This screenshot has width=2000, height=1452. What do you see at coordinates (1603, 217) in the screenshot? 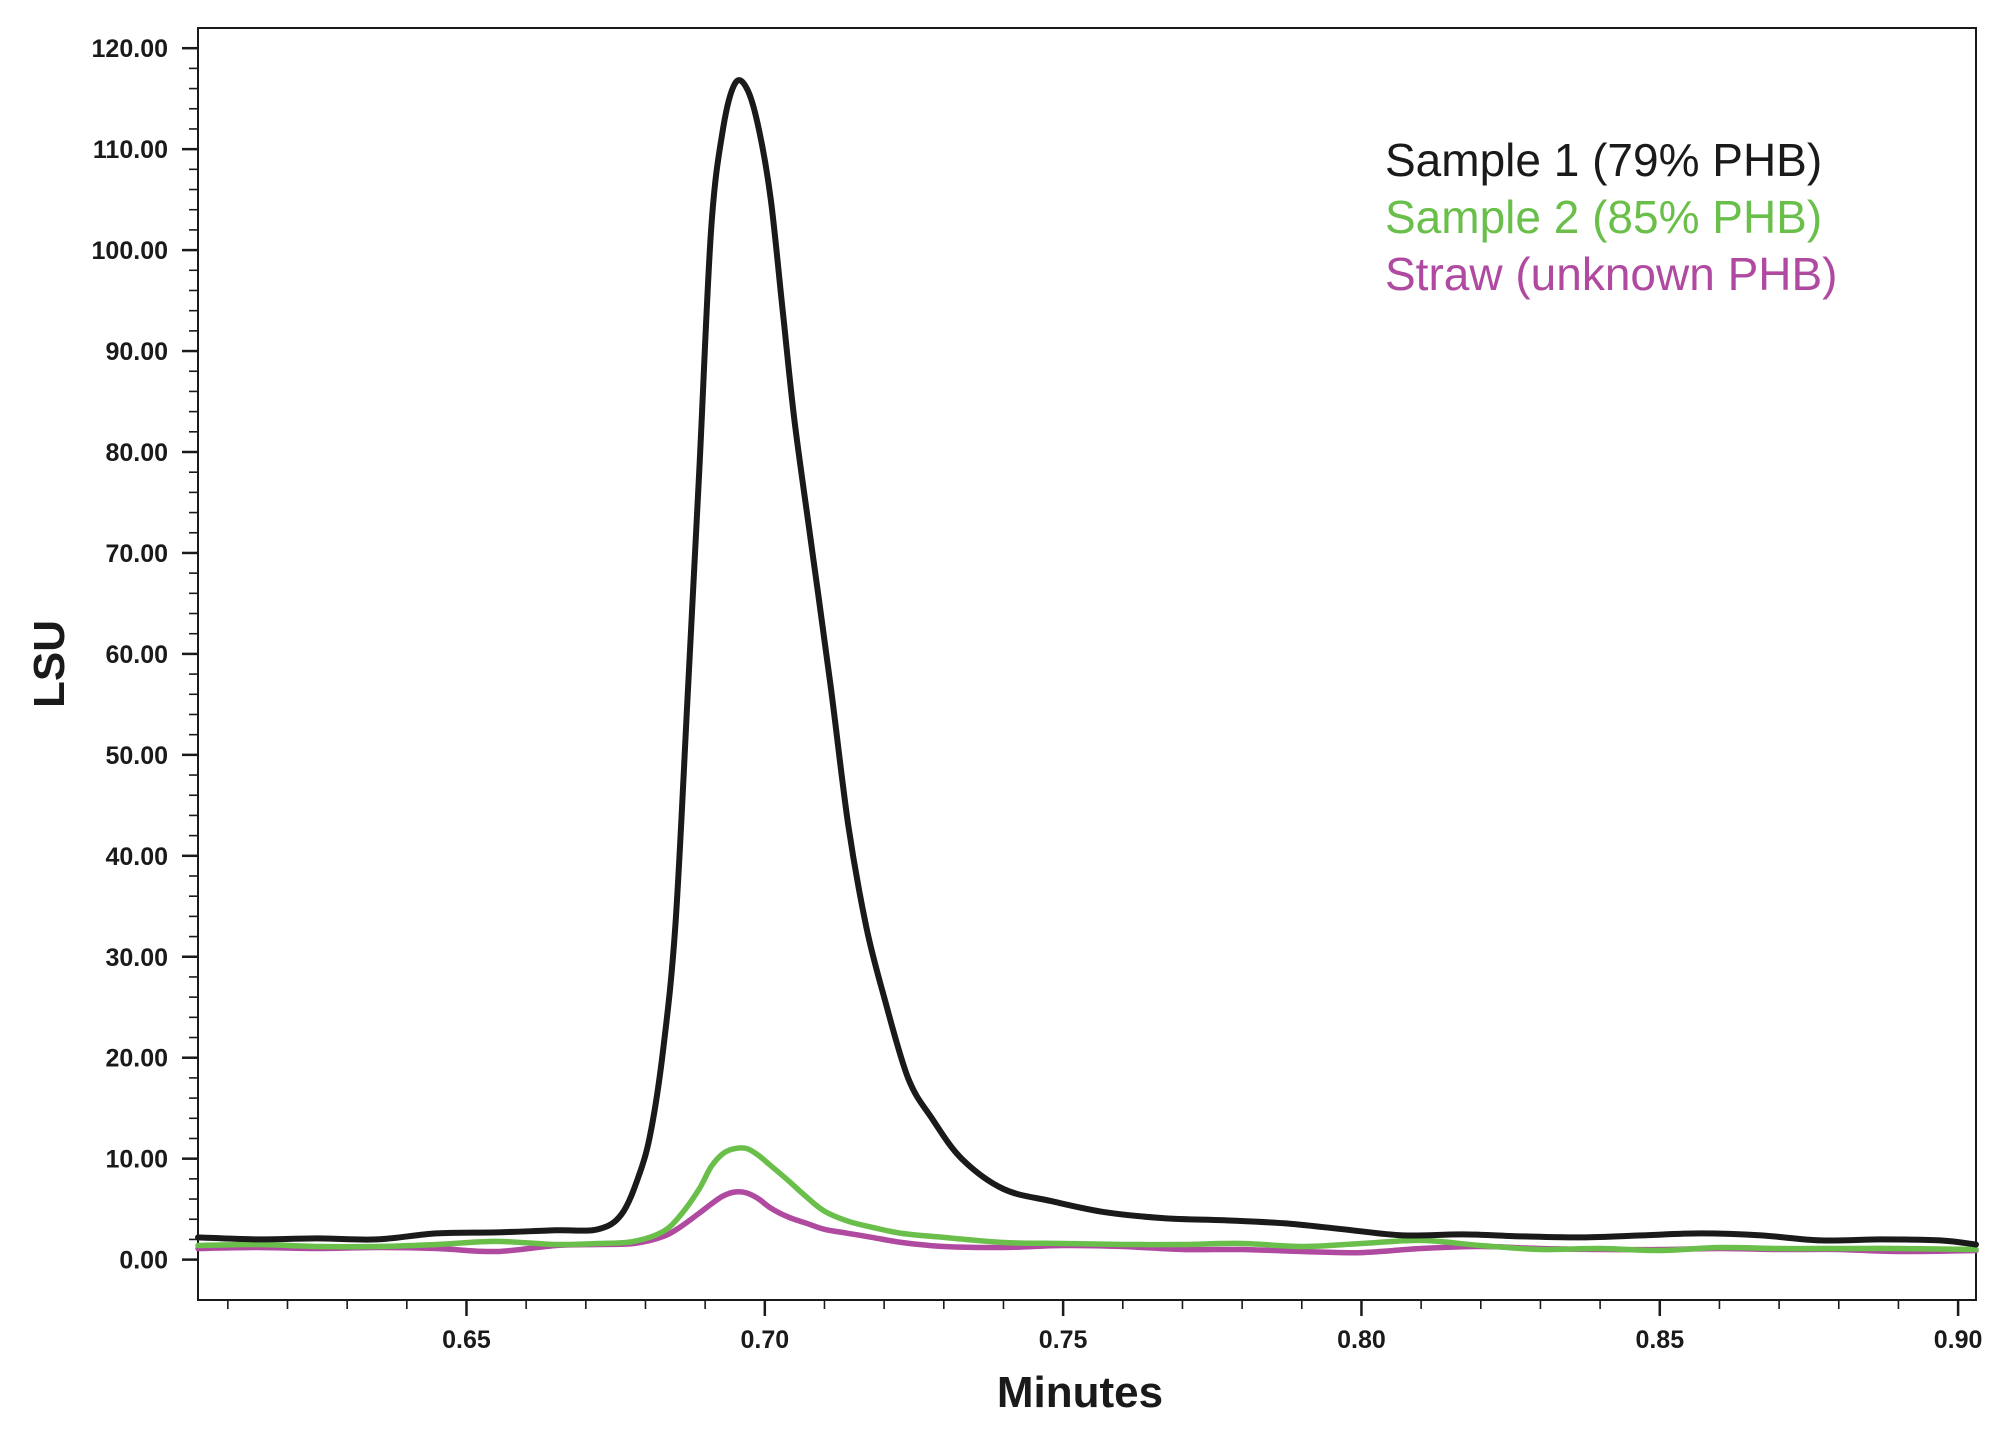
I see `legend-sample-2: Sample 2 (85% PHB)` at bounding box center [1603, 217].